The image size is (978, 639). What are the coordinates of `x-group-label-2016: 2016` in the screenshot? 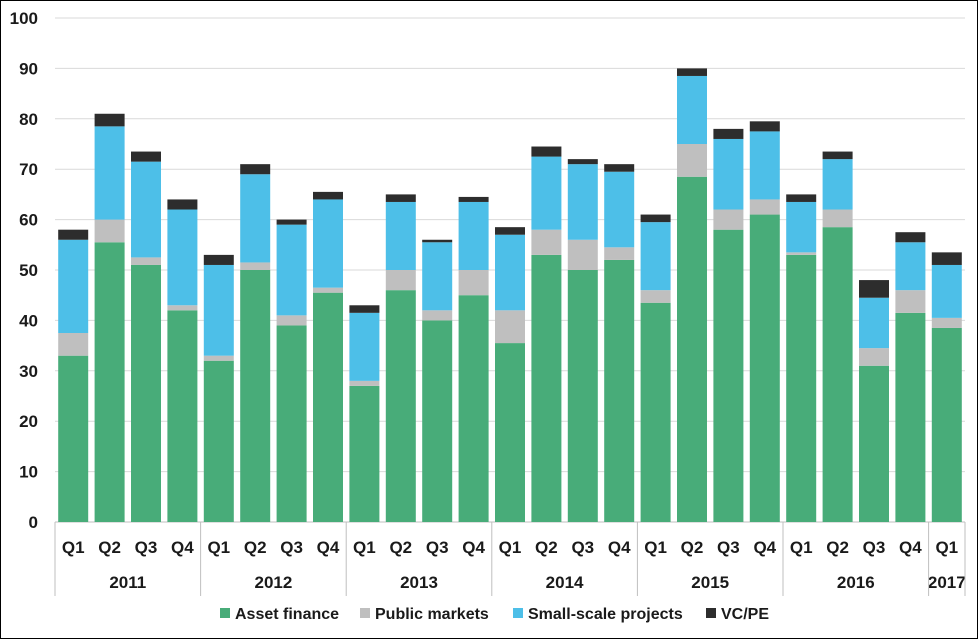 It's located at (856, 582).